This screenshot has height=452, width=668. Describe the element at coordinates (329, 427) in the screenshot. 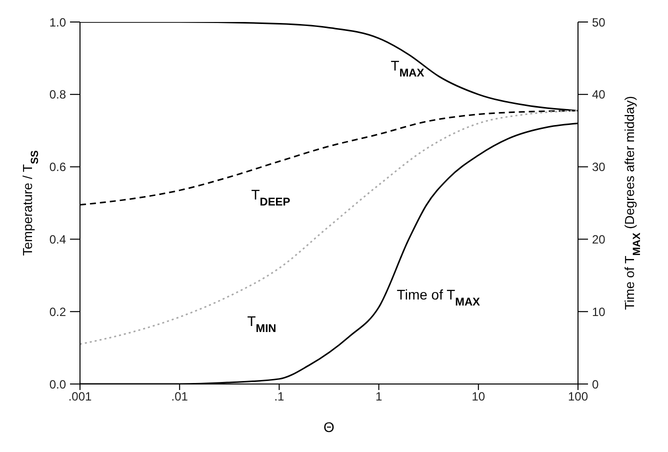

I see `x-axis-title: Θ` at that location.